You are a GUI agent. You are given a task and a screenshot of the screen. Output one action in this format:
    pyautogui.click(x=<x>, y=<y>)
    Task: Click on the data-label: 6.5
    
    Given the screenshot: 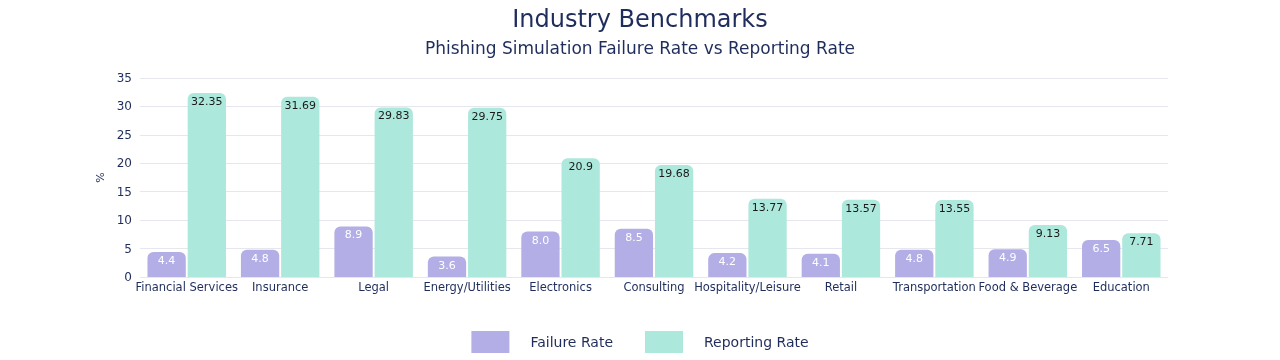 What is the action you would take?
    pyautogui.click(x=1101, y=249)
    